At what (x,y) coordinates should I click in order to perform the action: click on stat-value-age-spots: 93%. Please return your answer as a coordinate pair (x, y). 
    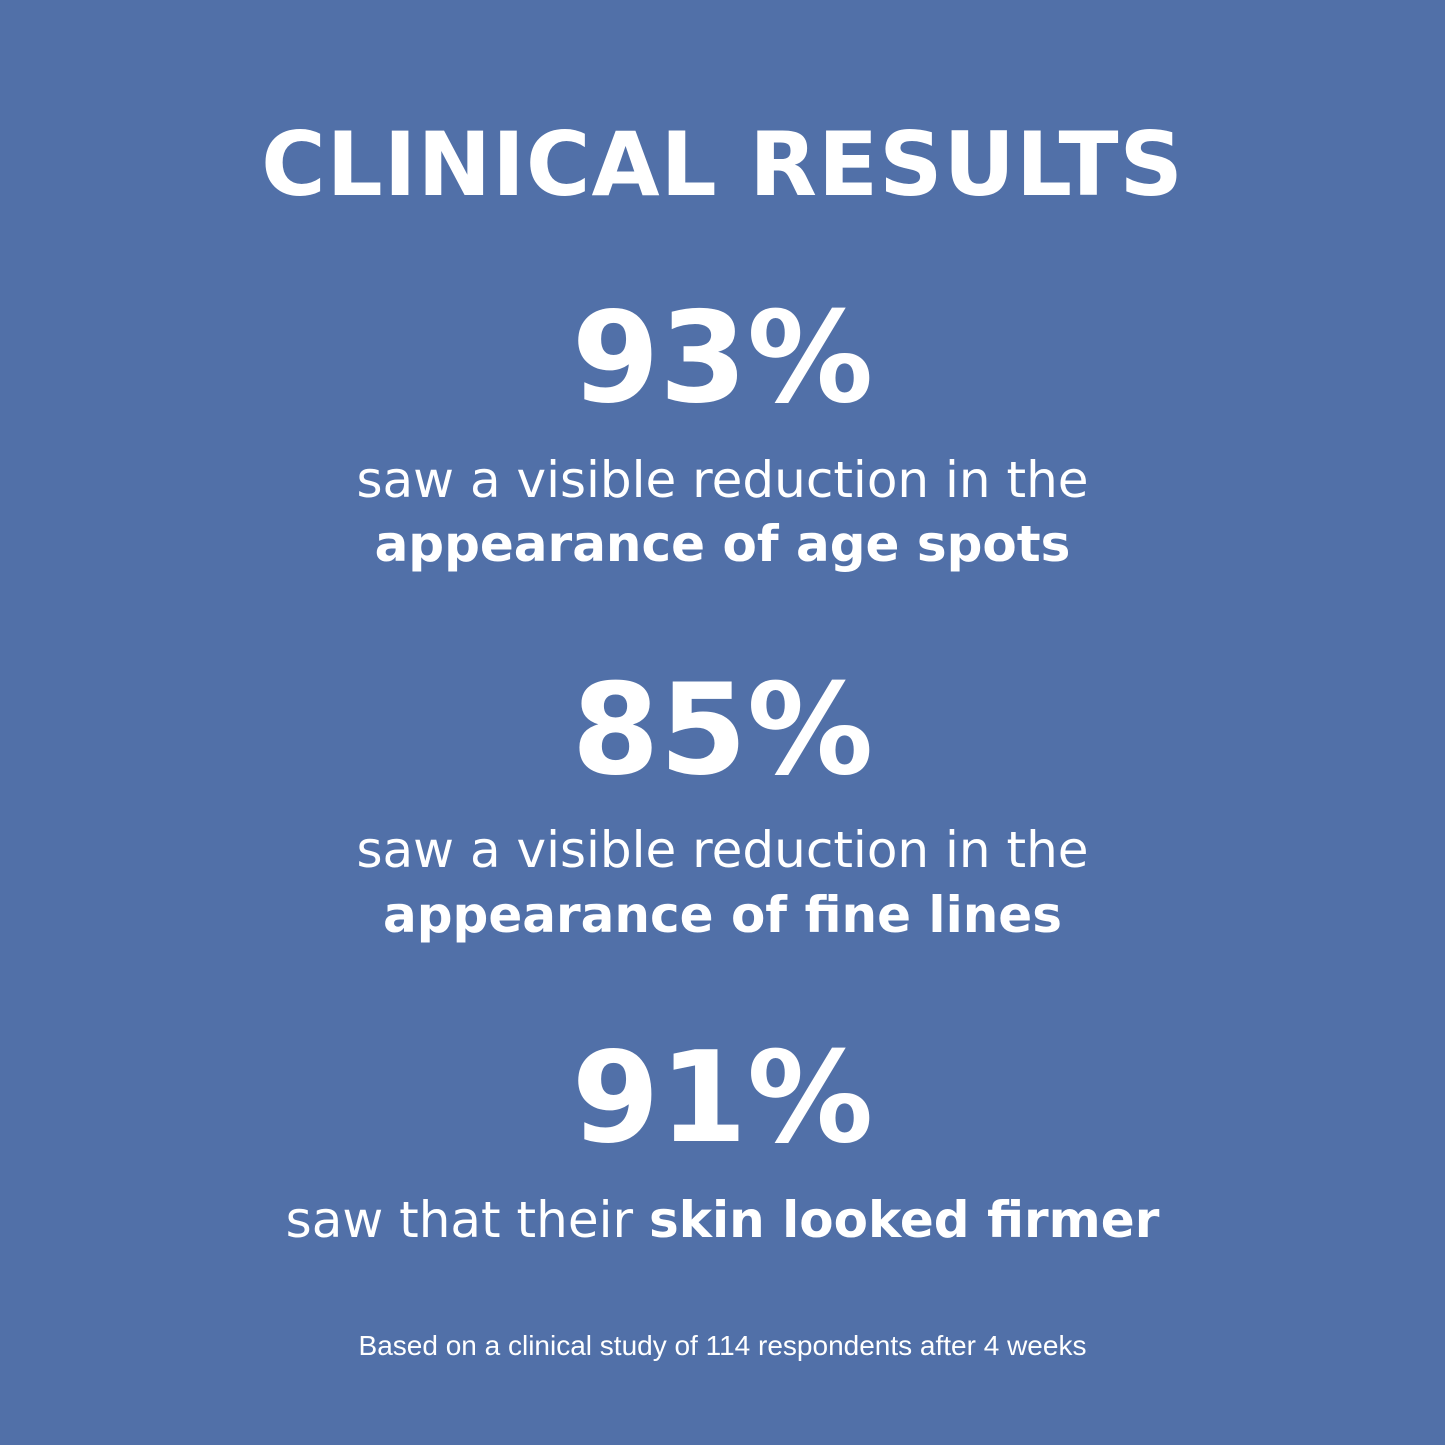
    Looking at the image, I should click on (722, 357).